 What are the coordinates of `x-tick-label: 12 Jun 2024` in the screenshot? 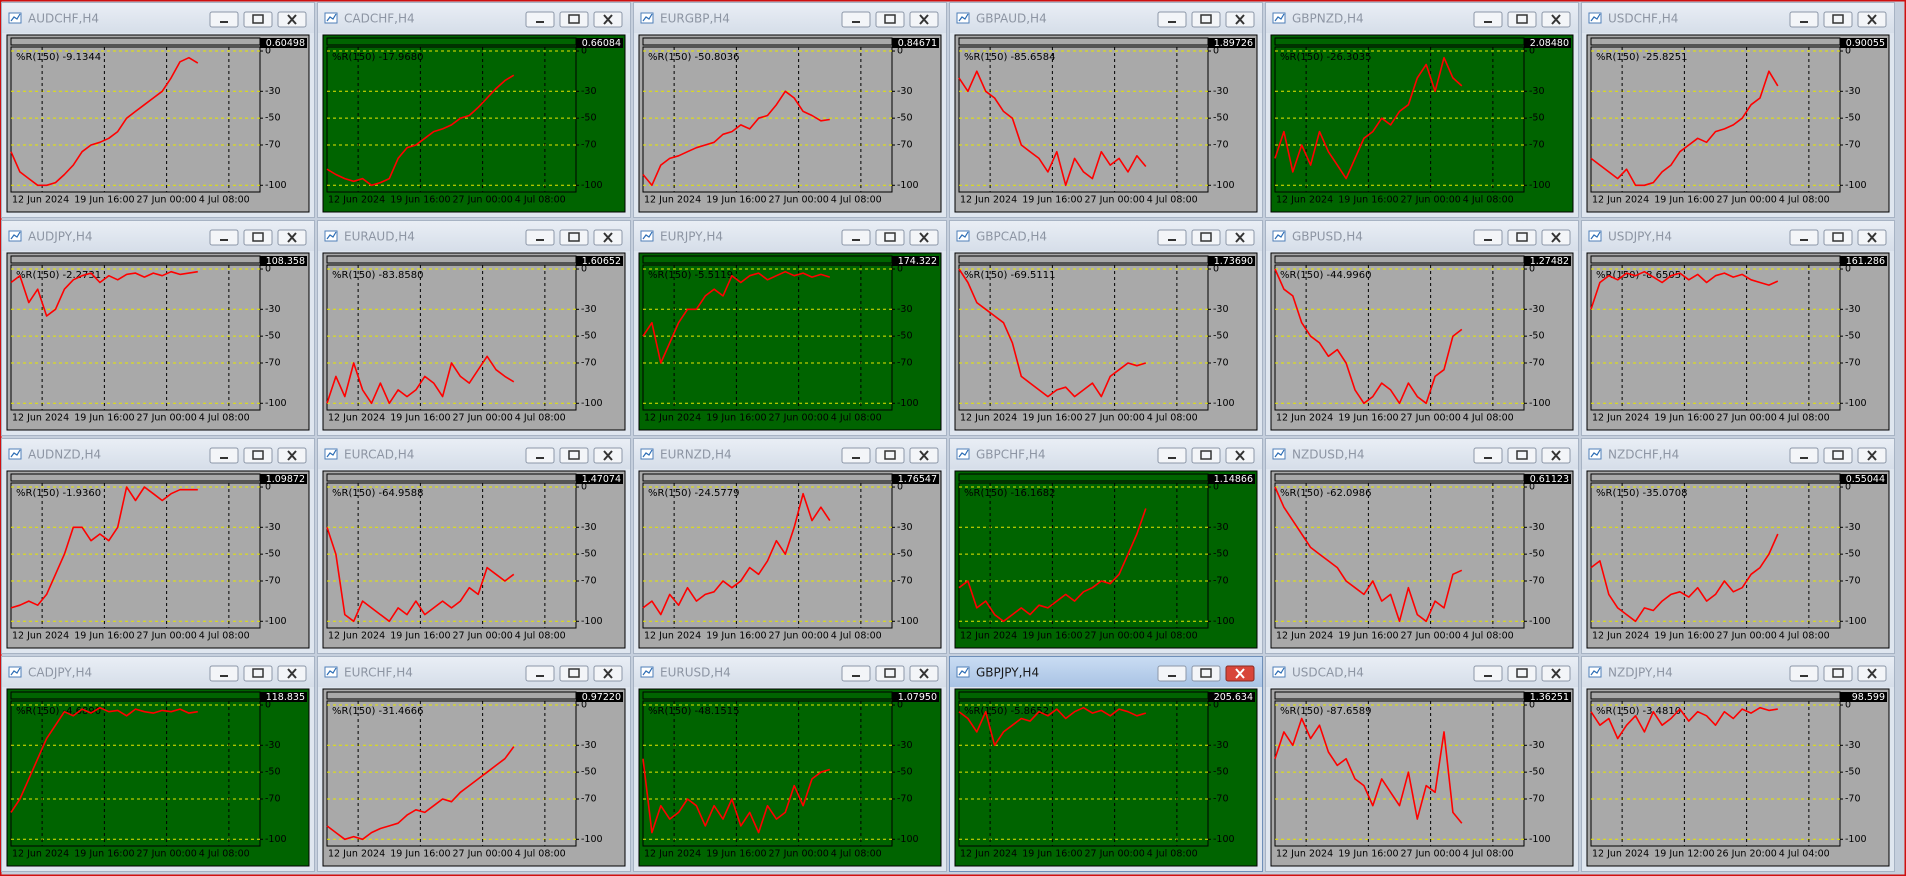 It's located at (672, 854).